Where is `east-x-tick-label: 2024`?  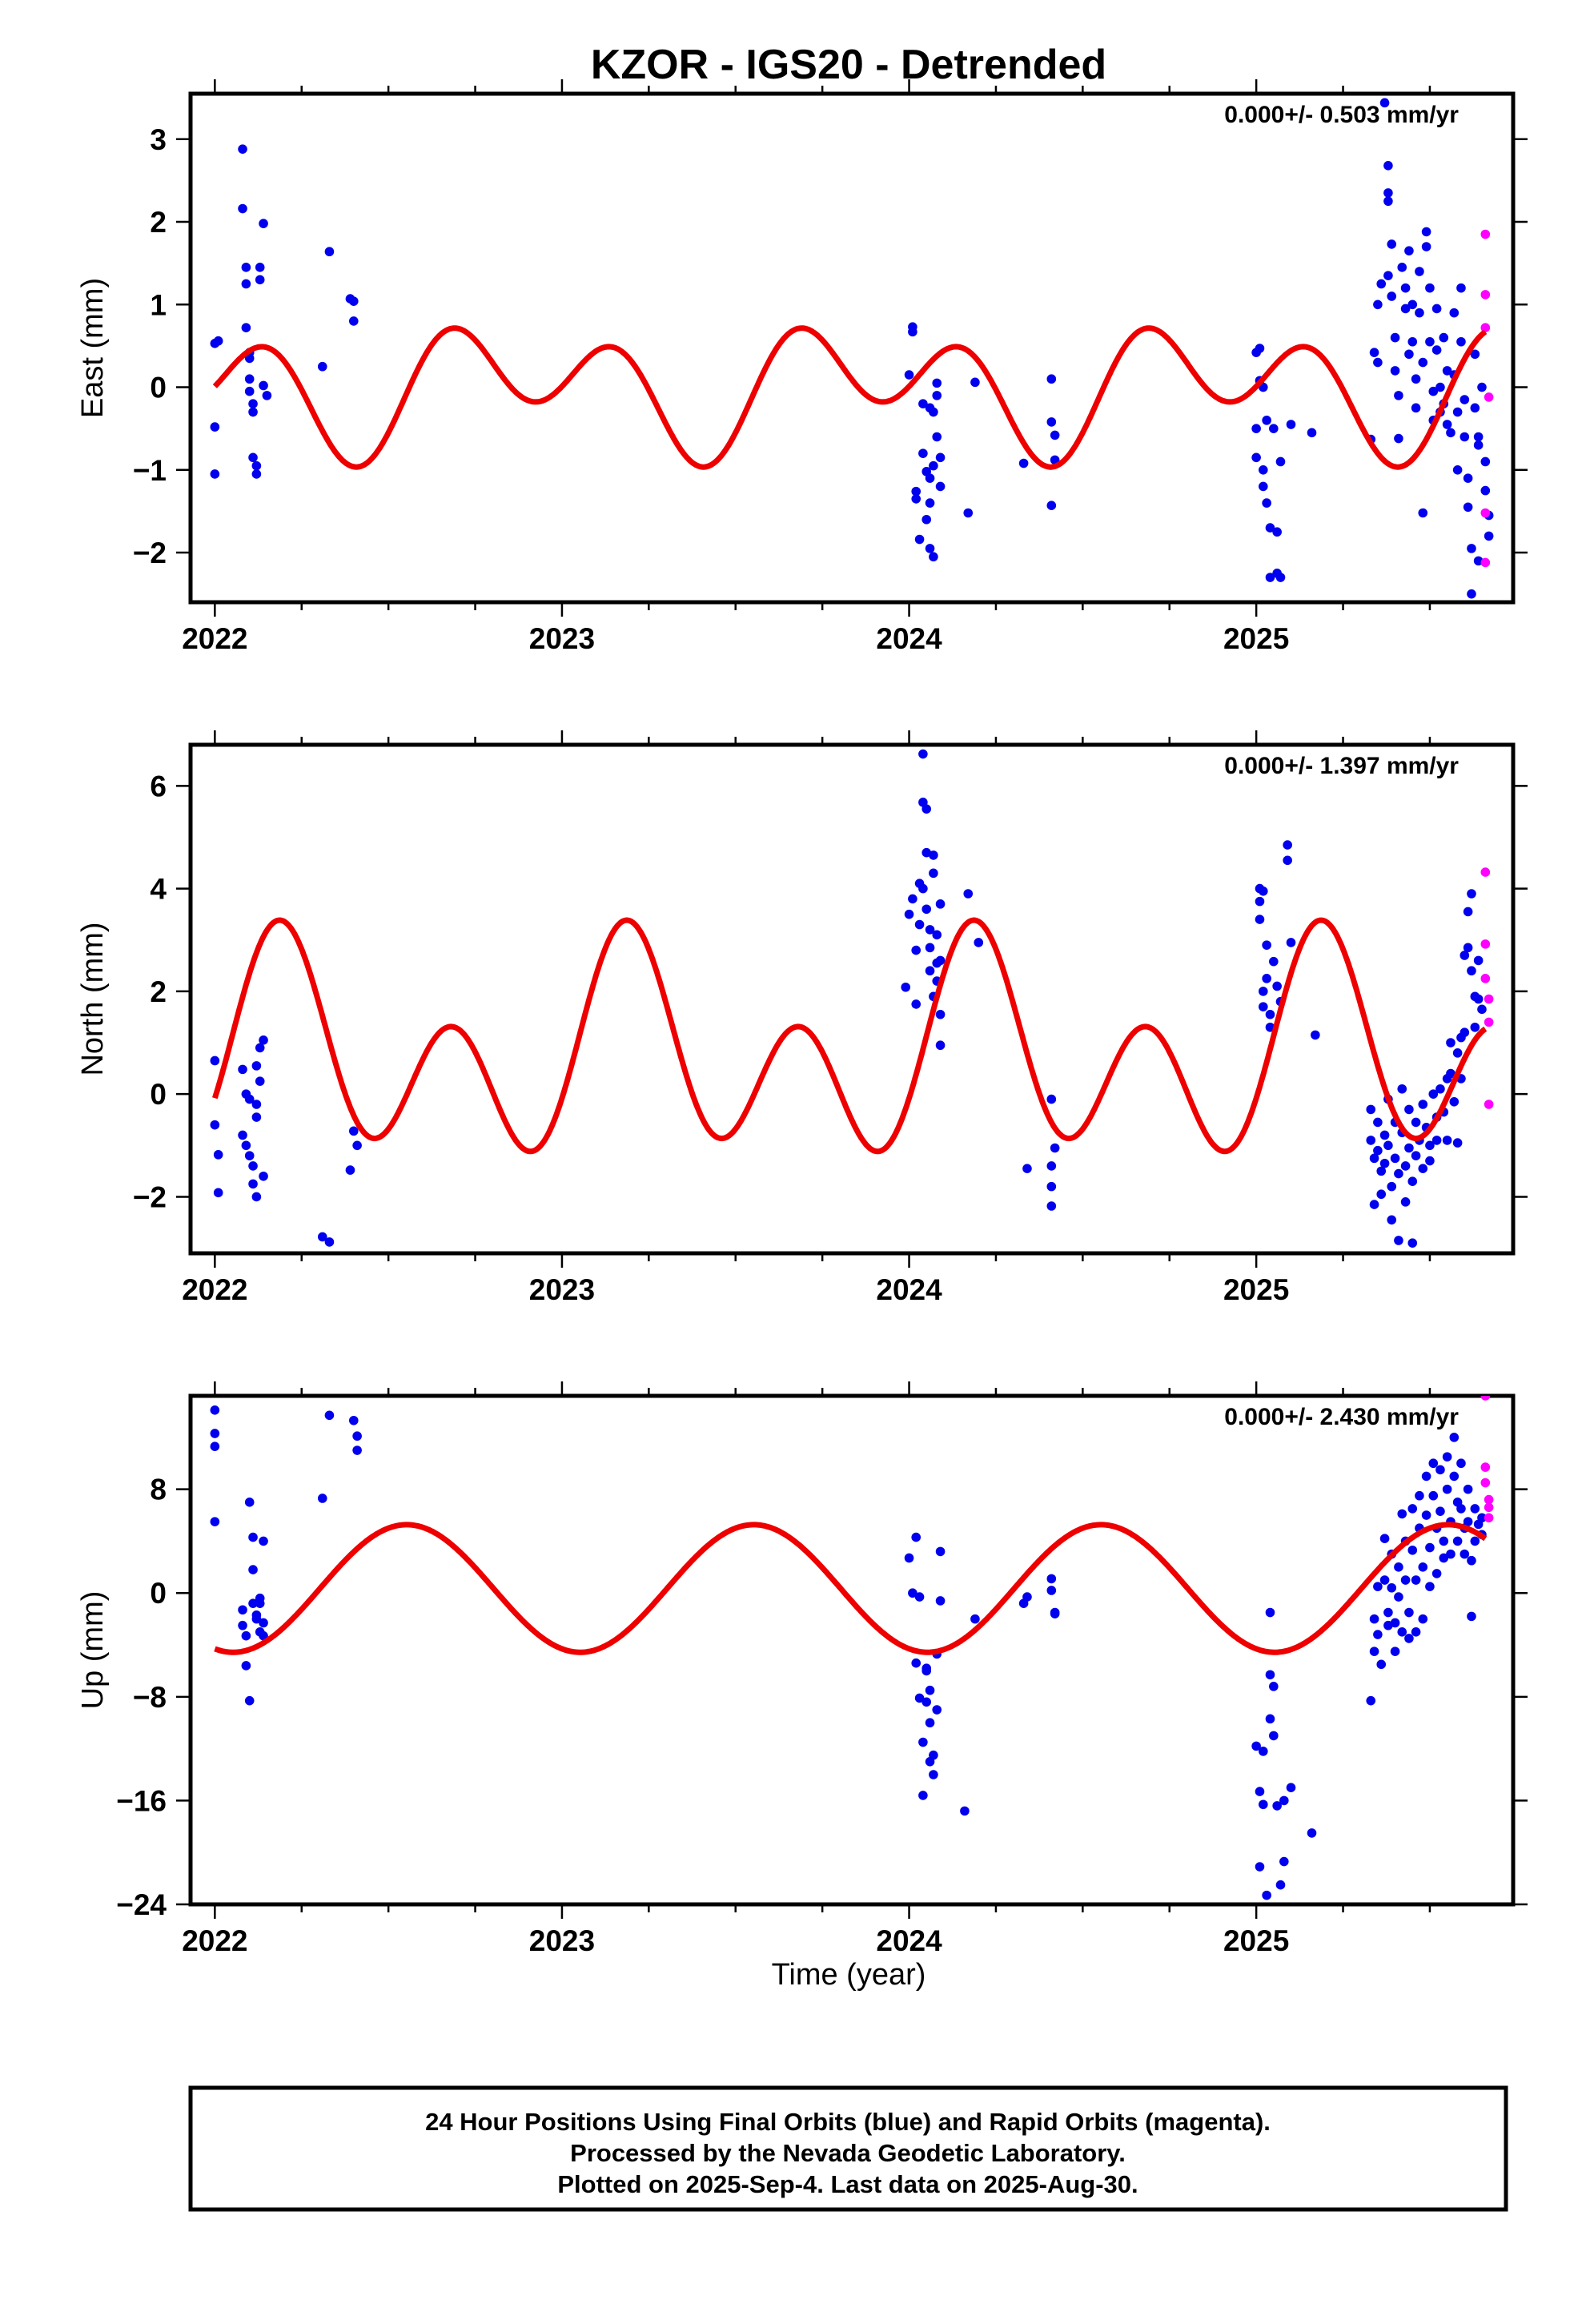 east-x-tick-label: 2024 is located at coordinates (909, 638).